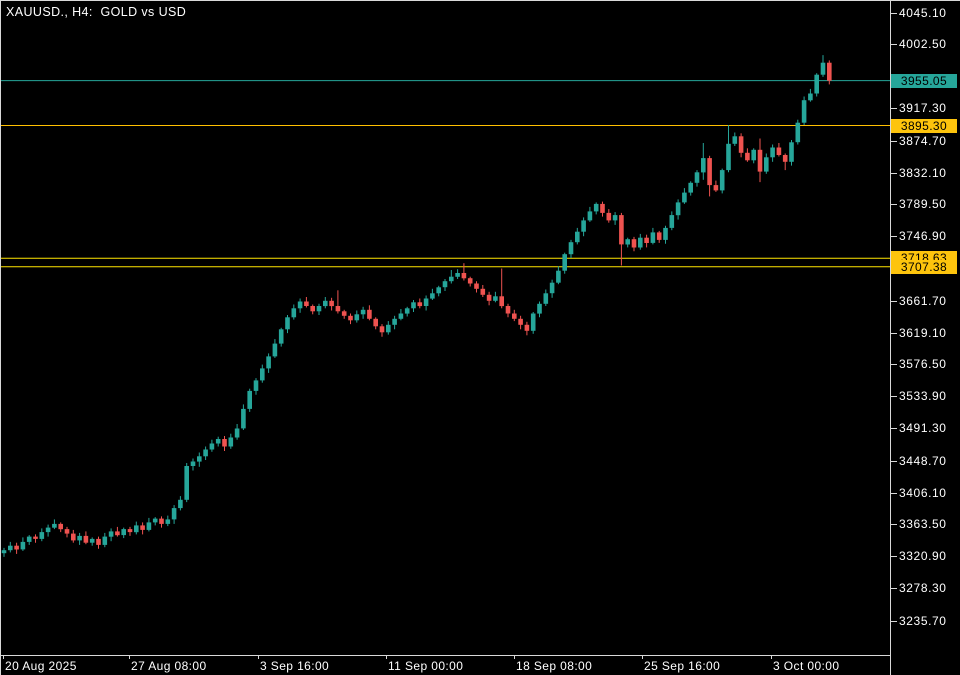 The image size is (960, 675). Describe the element at coordinates (923, 493) in the screenshot. I see `price-axis-label: 3406.10` at that location.